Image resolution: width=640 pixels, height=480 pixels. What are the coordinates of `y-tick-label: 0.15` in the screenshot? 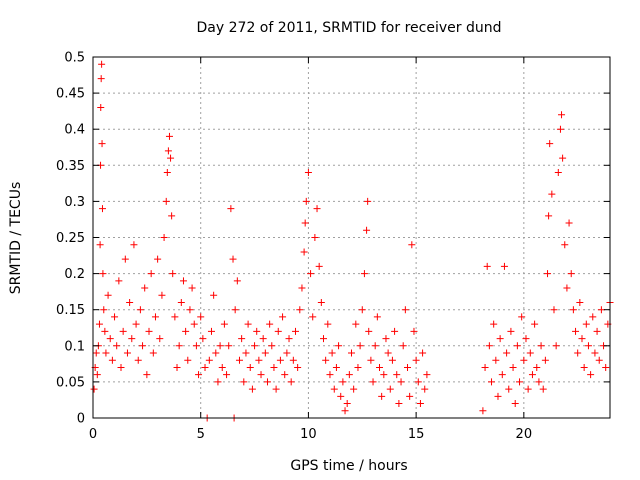 It's located at (70, 310).